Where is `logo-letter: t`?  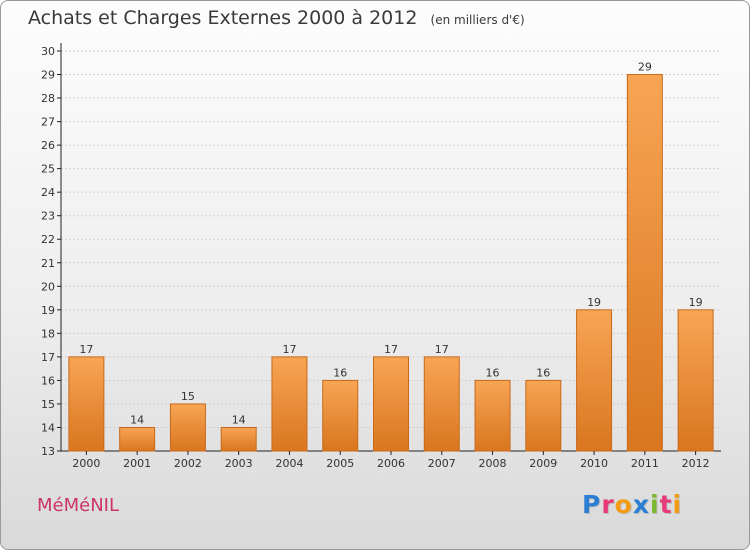 logo-letter: t is located at coordinates (666, 504).